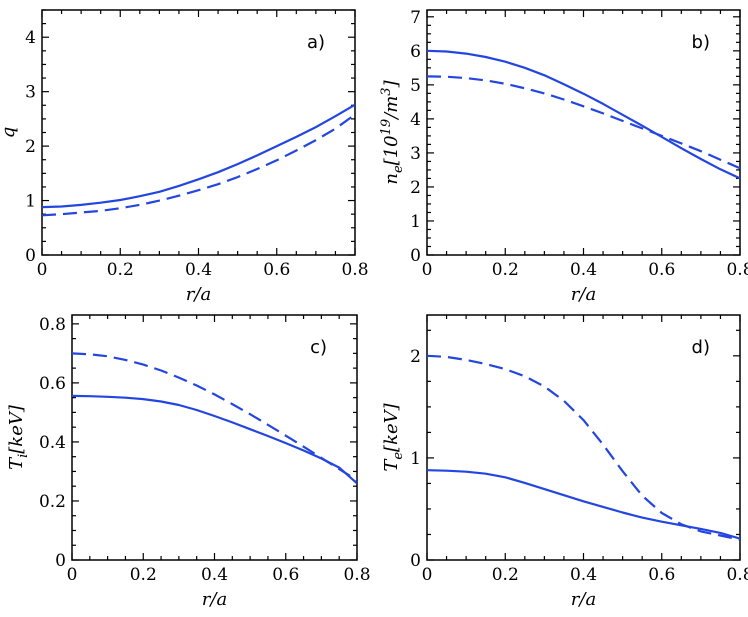 Image resolution: width=748 pixels, height=617 pixels. Describe the element at coordinates (318, 347) in the screenshot. I see `panel-label: c)` at that location.